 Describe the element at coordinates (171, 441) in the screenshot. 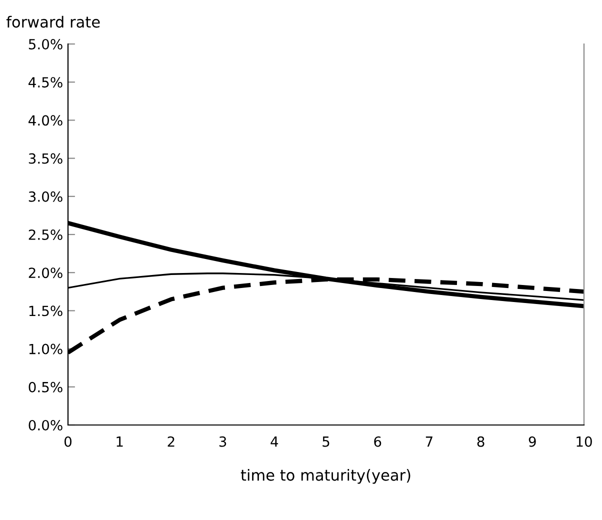

I see `x-tick-label: 2` at that location.